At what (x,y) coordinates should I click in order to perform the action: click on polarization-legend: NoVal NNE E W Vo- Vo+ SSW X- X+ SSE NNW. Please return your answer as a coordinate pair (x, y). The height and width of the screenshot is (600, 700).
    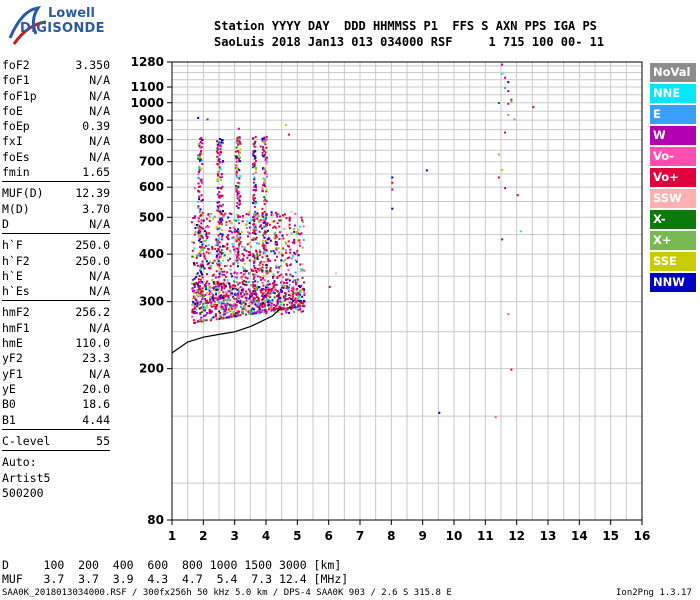
    Looking at the image, I should click on (673, 178).